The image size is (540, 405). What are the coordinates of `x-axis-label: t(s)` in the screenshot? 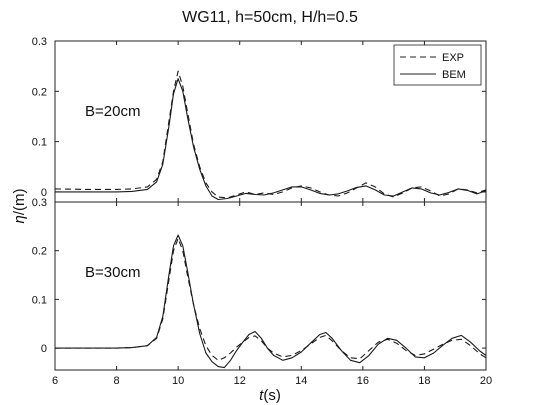 It's located at (270, 395).